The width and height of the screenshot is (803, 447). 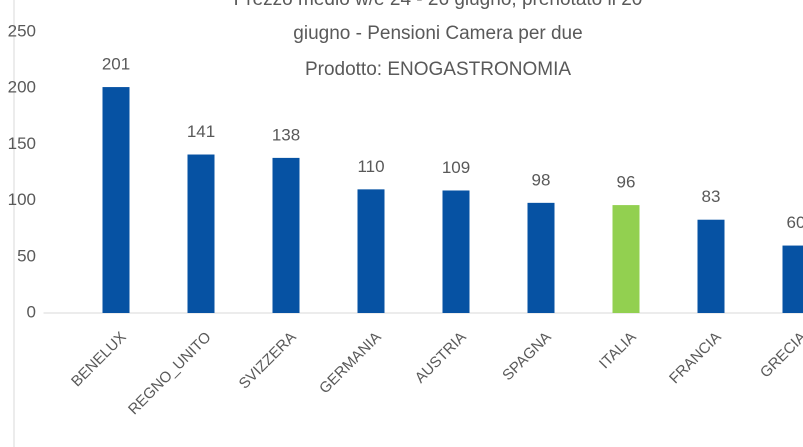 I want to click on x-tick-label: SVIZZERA, so click(x=268, y=361).